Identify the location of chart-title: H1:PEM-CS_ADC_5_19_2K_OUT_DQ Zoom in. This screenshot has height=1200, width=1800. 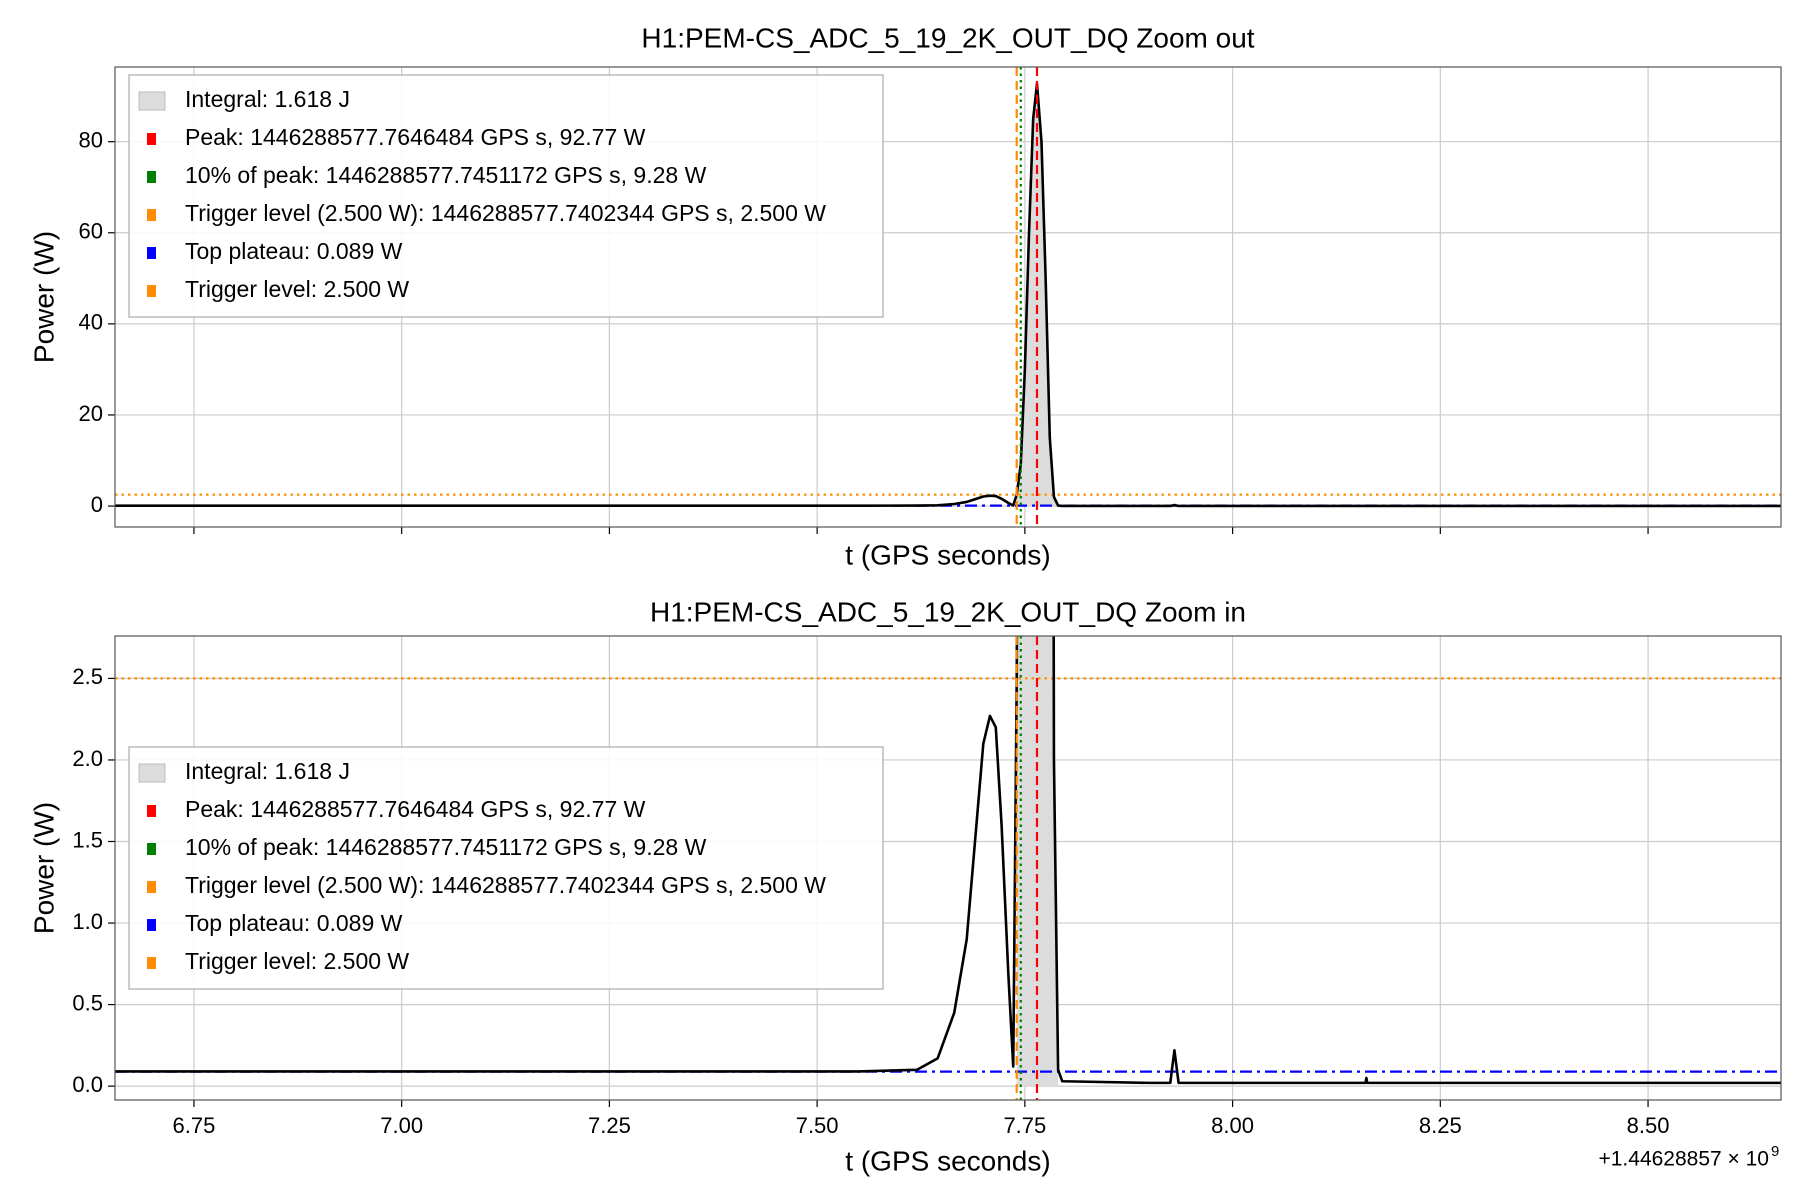
(948, 611).